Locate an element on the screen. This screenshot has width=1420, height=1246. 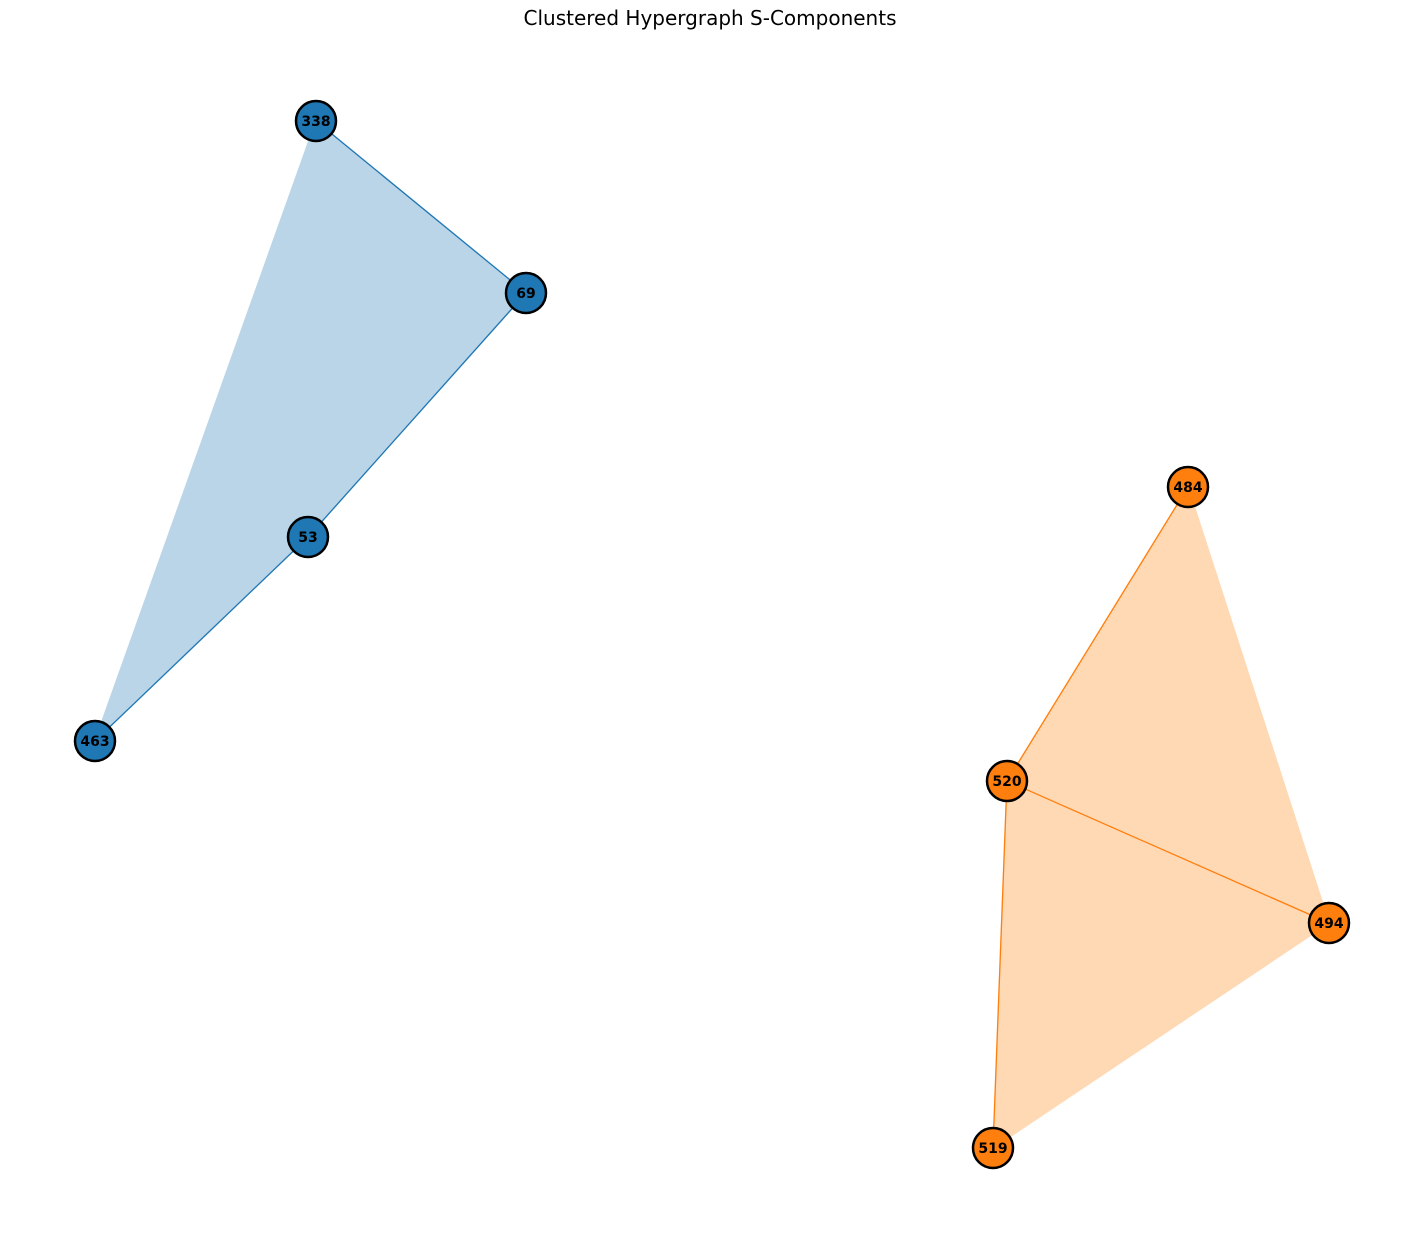
node-338: 338 is located at coordinates (316, 121).